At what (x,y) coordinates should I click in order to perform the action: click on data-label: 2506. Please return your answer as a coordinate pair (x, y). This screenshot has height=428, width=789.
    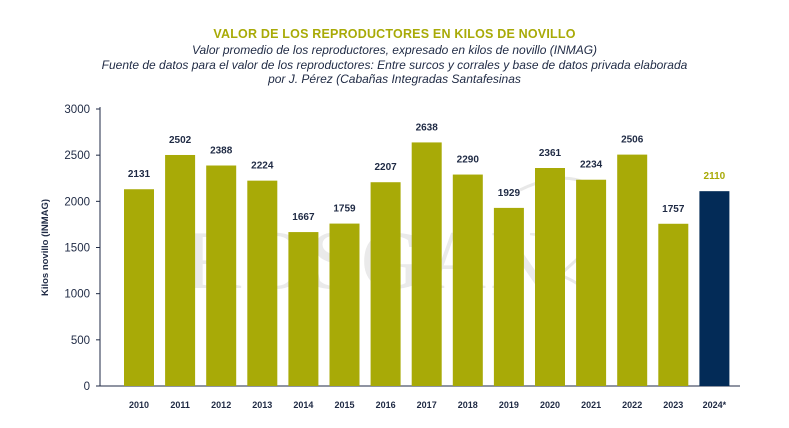
    Looking at the image, I should click on (632, 140).